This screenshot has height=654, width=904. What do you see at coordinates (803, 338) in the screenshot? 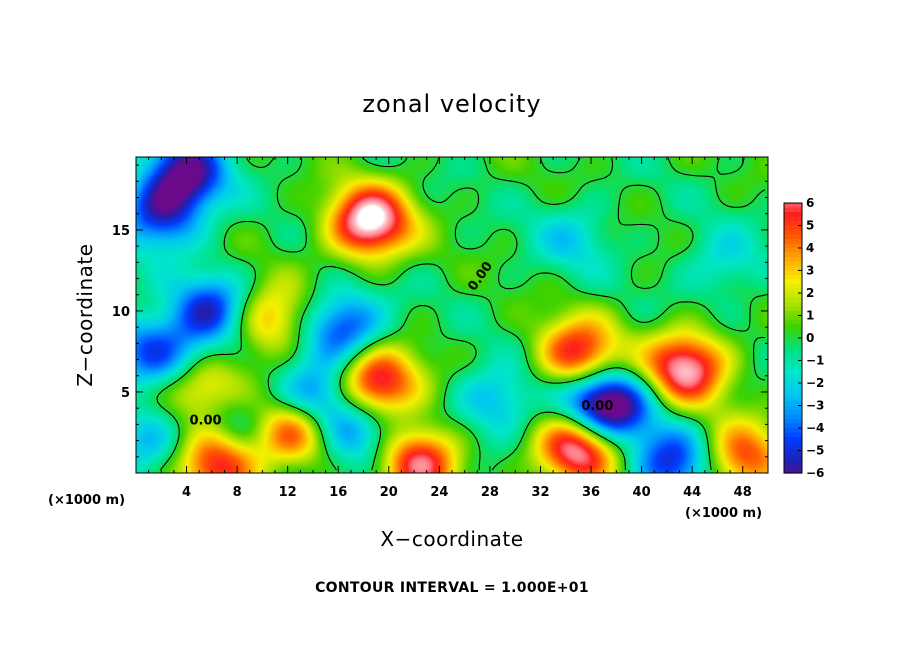
I see `colorbar: 6 5 4 3 2 1 0 −1 −2 −3 −4 −5 −6` at bounding box center [803, 338].